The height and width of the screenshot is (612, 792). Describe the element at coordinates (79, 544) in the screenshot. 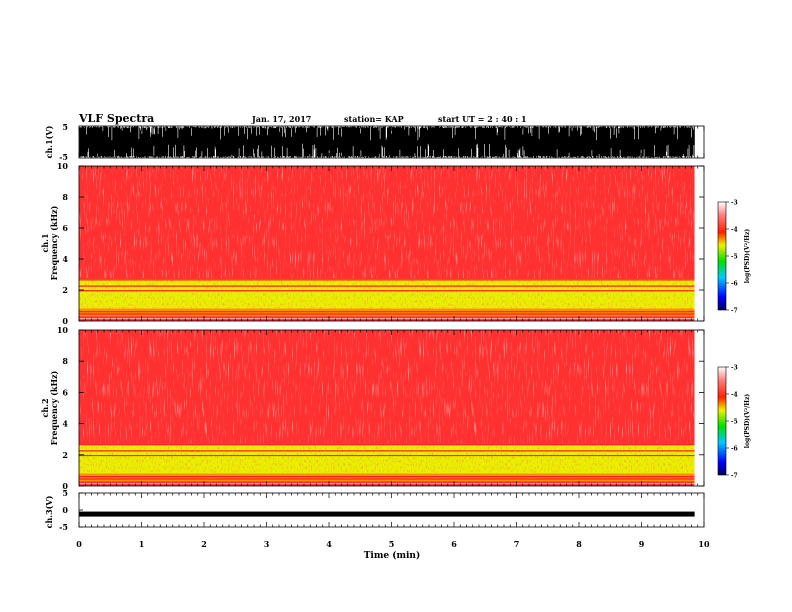

I see `x-tick-label: 0` at that location.